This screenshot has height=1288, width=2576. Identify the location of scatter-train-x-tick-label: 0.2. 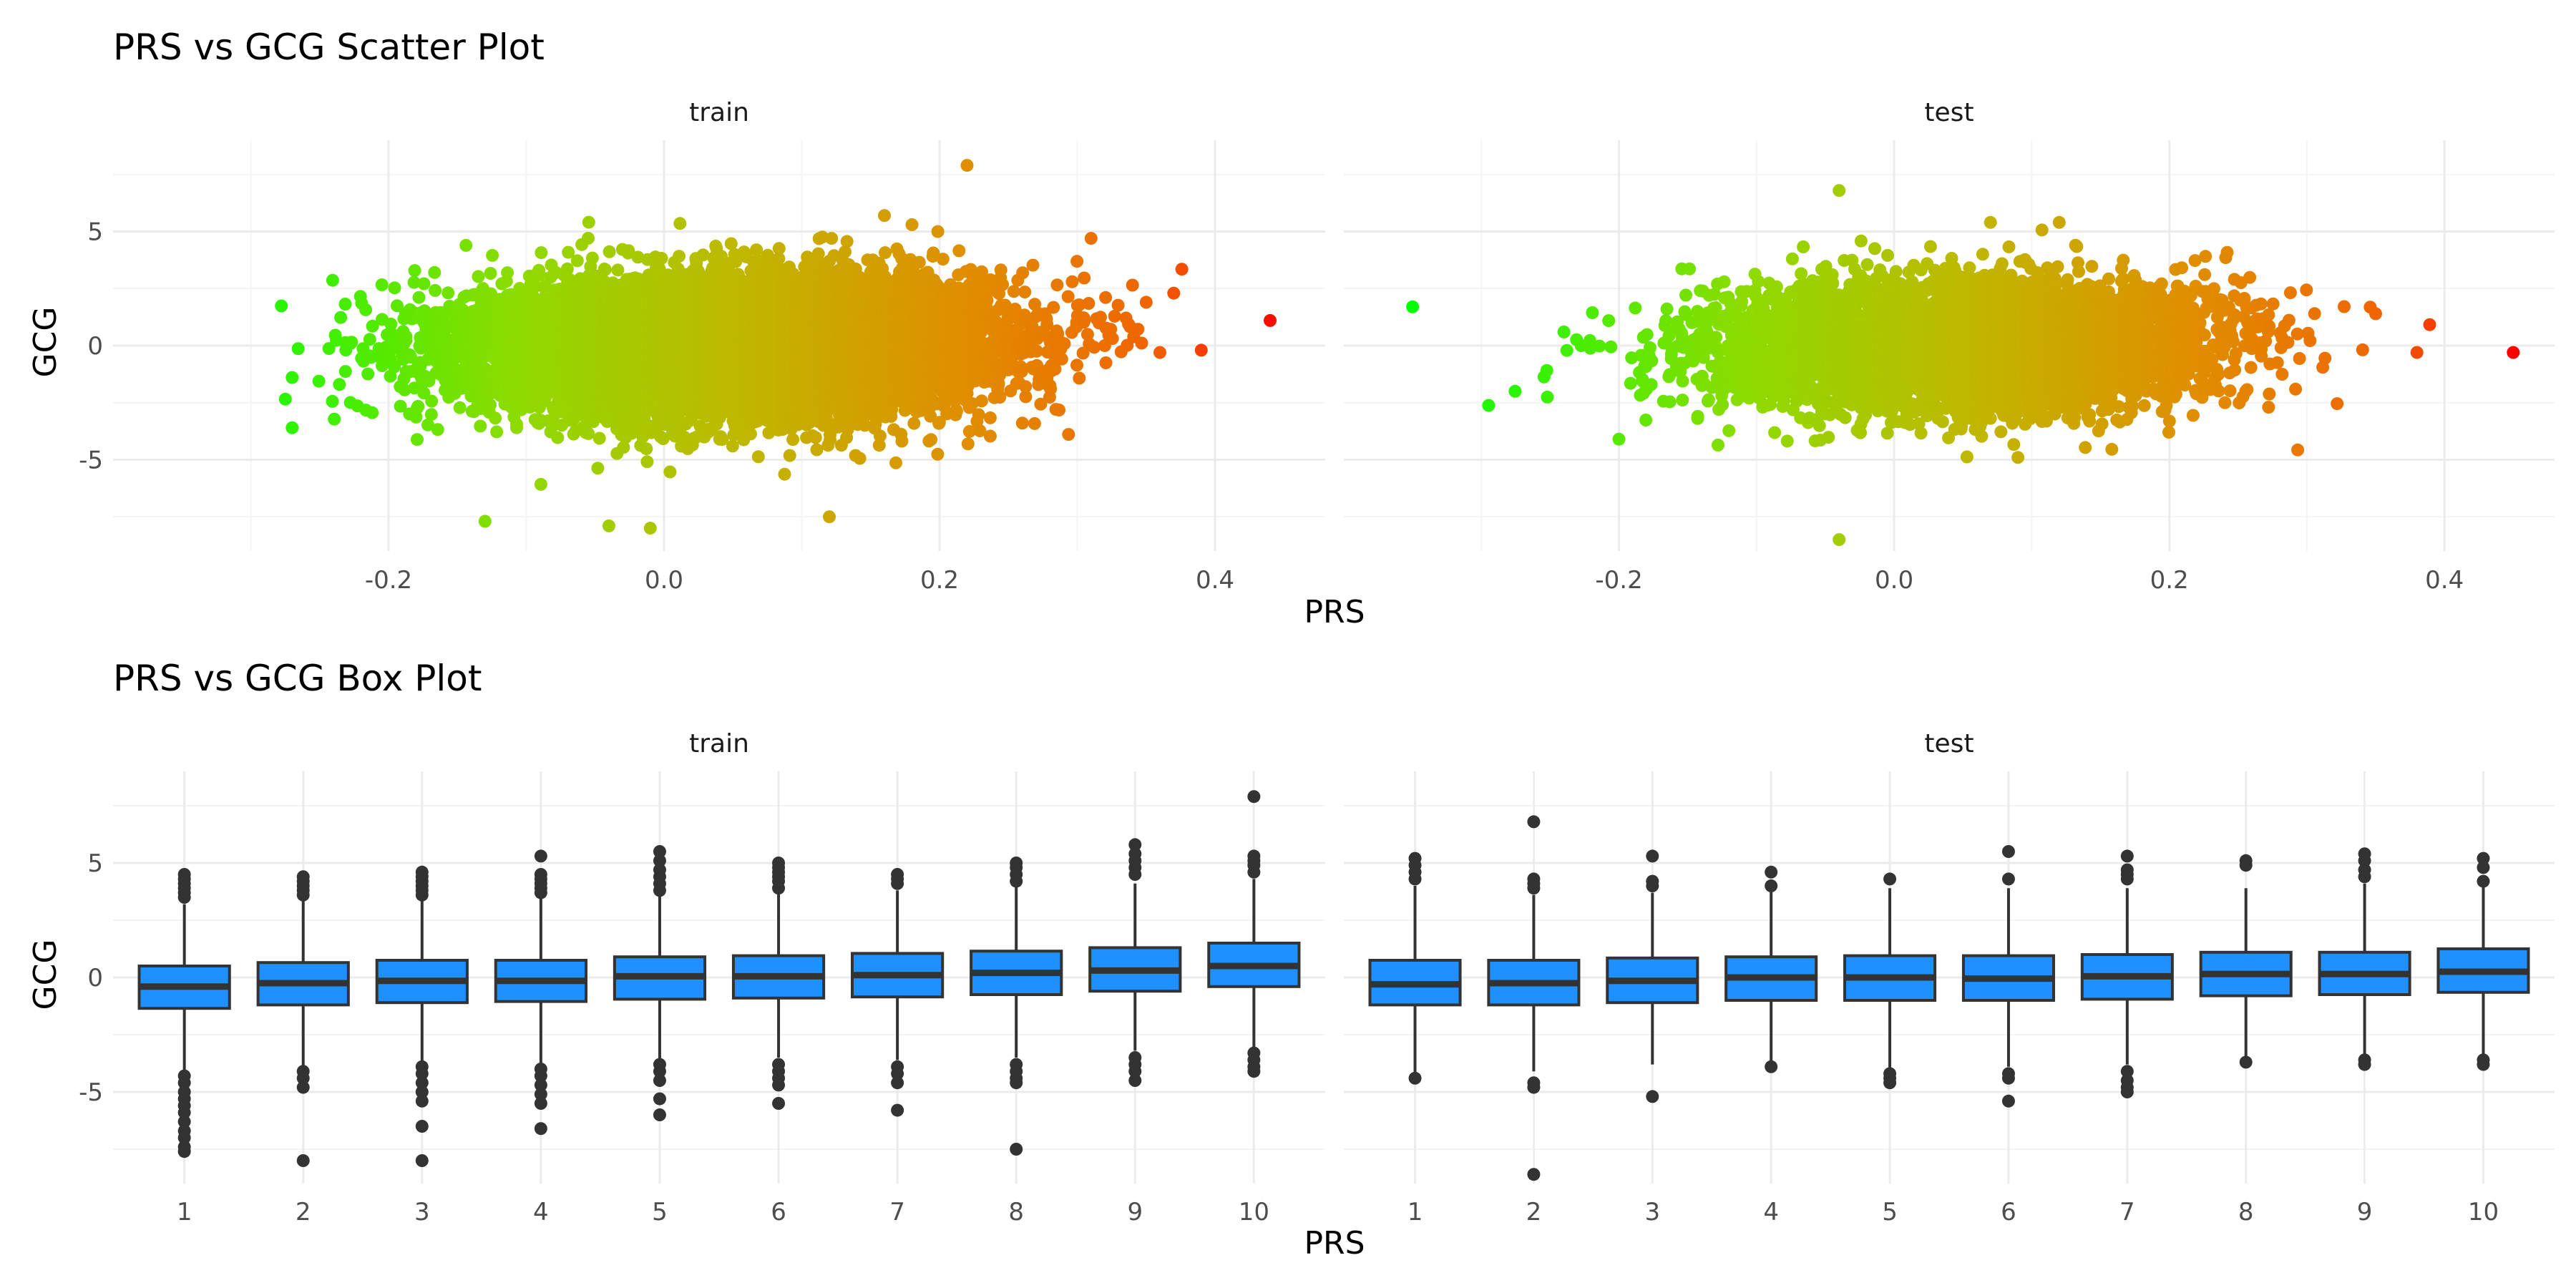
(939, 580).